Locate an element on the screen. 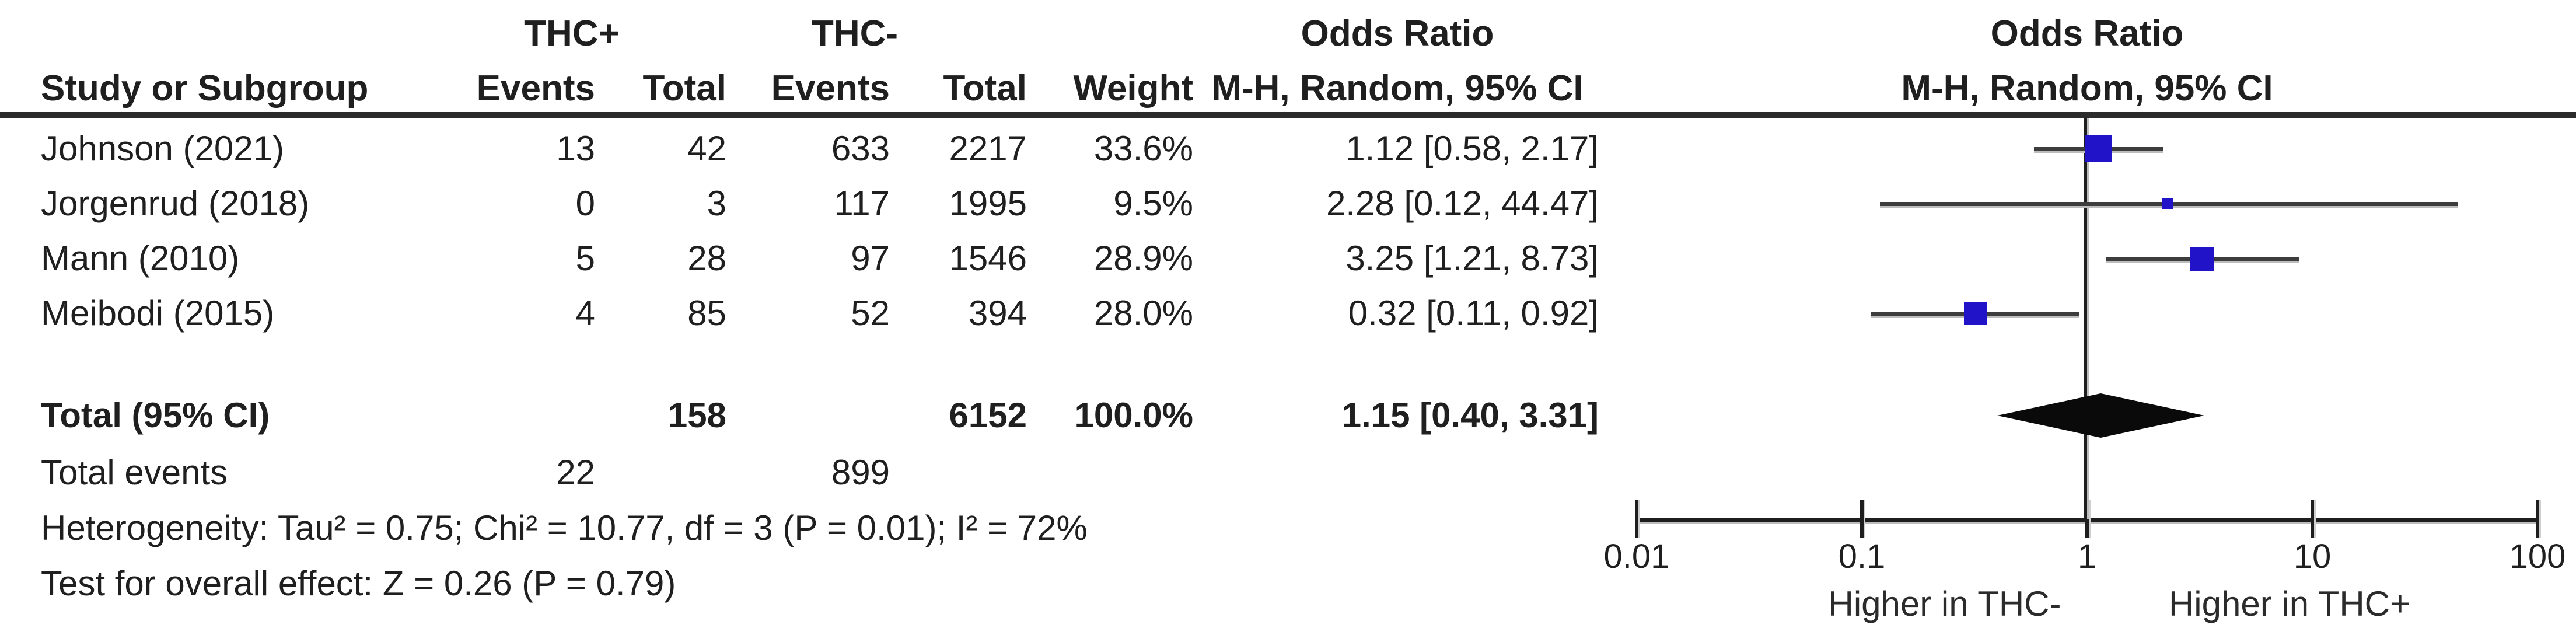 The height and width of the screenshot is (642, 2576). odds-ratio-table-title: Odds Ratio is located at coordinates (1397, 33).